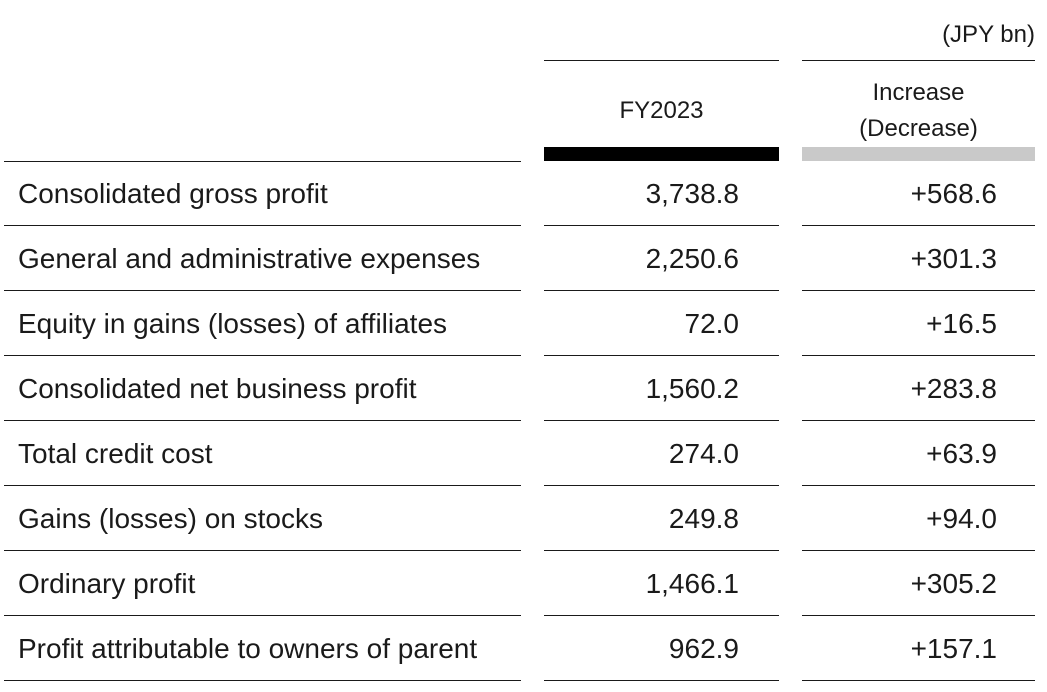 The image size is (1047, 692). I want to click on increase-header-bar, so click(918, 154).